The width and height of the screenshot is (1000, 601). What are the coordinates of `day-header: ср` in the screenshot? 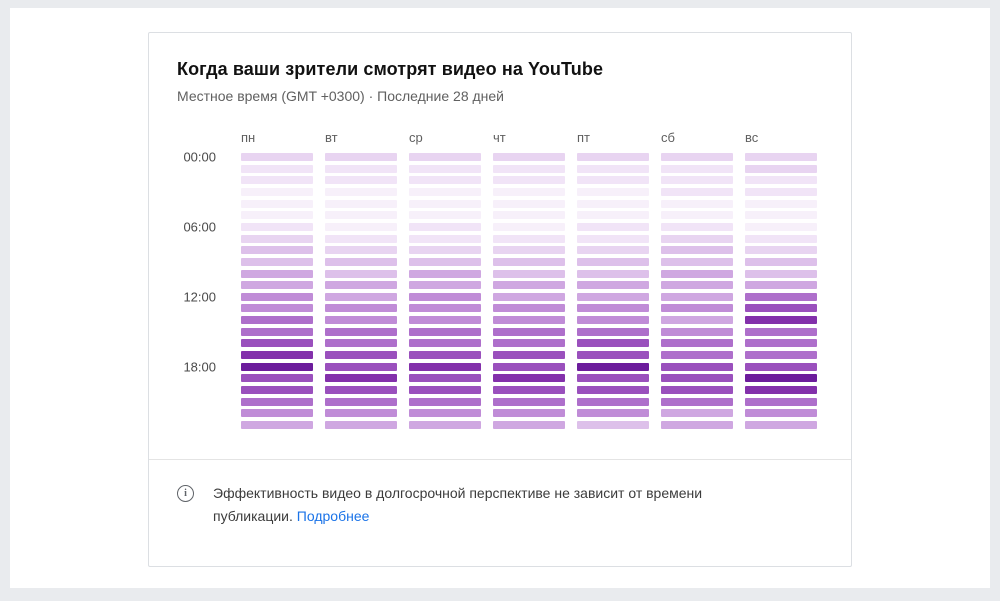 It's located at (416, 137).